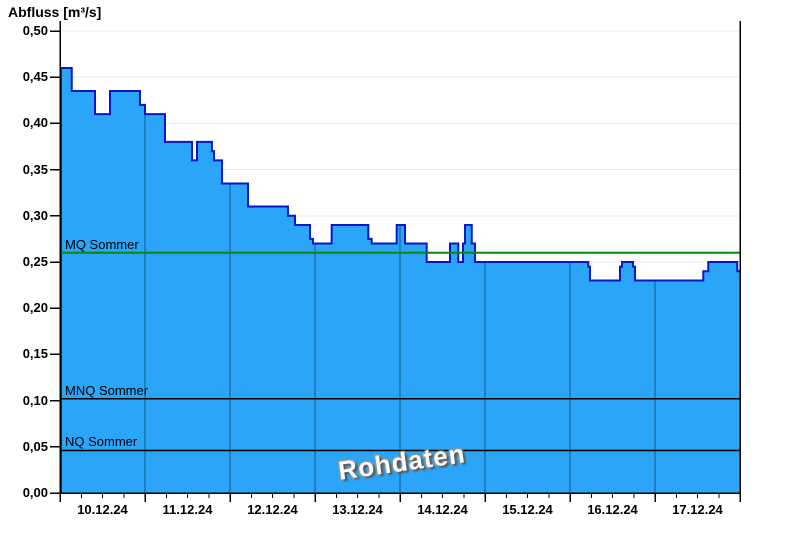 The image size is (800, 550). What do you see at coordinates (187, 509) in the screenshot?
I see `x-date-label: 11.12.24` at bounding box center [187, 509].